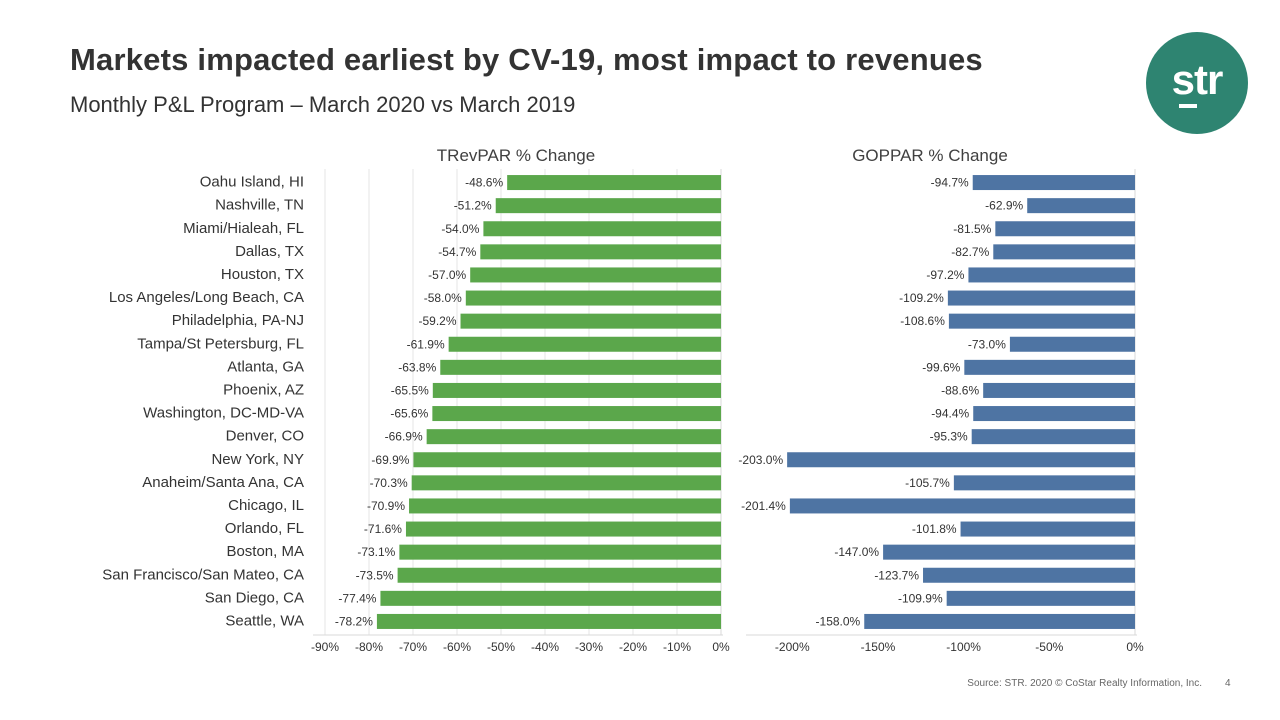 The image size is (1280, 720). I want to click on tick-label: -40%, so click(545, 647).